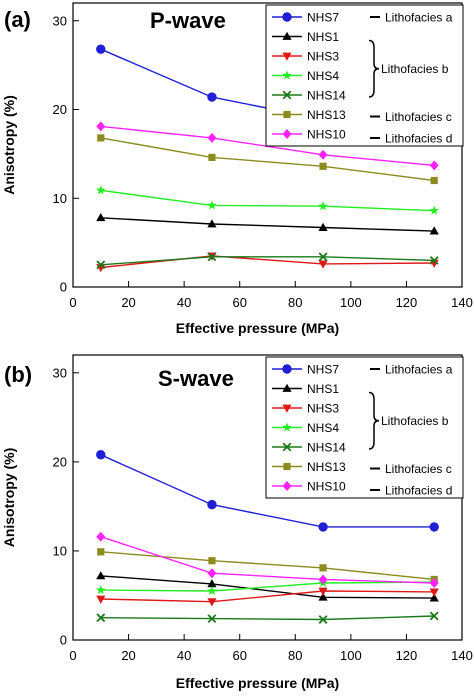 The height and width of the screenshot is (700, 474). What do you see at coordinates (415, 69) in the screenshot?
I see `lithofacies-b-label: Lithofacies b` at bounding box center [415, 69].